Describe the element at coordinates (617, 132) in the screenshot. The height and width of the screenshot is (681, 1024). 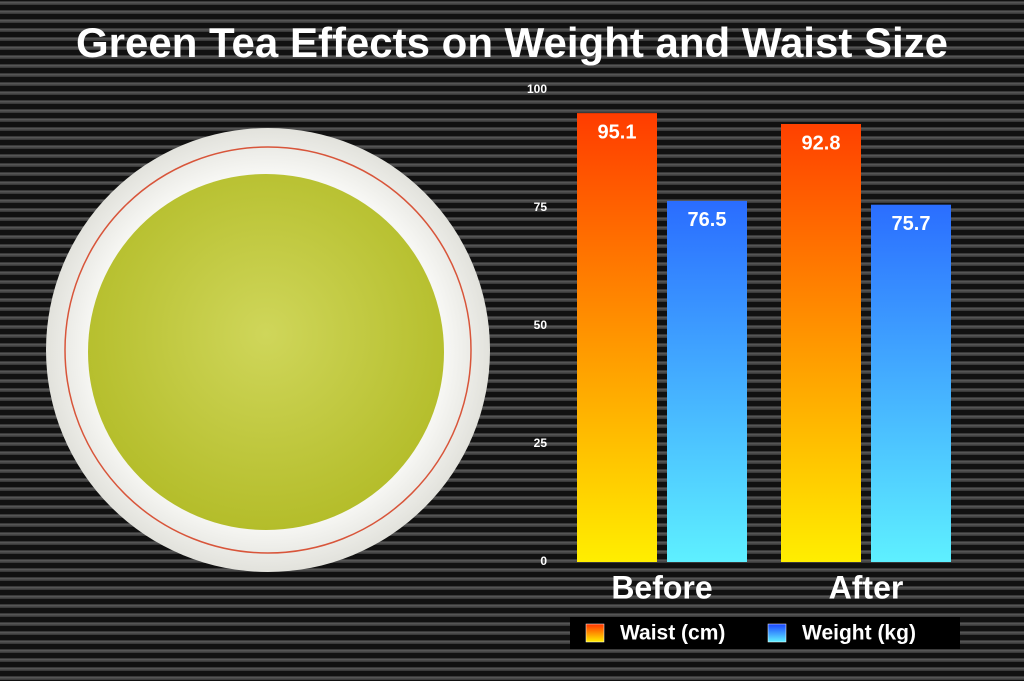
I see `value-label: 95.1` at that location.